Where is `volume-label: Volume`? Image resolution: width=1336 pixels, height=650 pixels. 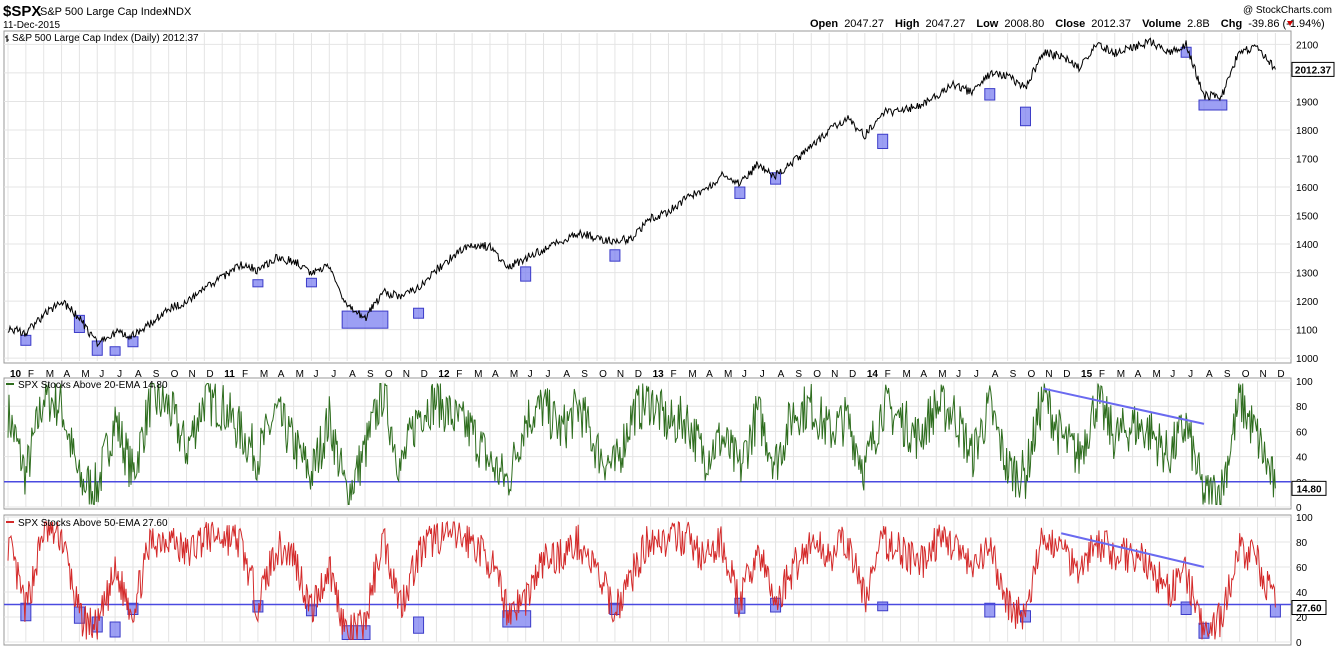
volume-label: Volume is located at coordinates (1161, 24).